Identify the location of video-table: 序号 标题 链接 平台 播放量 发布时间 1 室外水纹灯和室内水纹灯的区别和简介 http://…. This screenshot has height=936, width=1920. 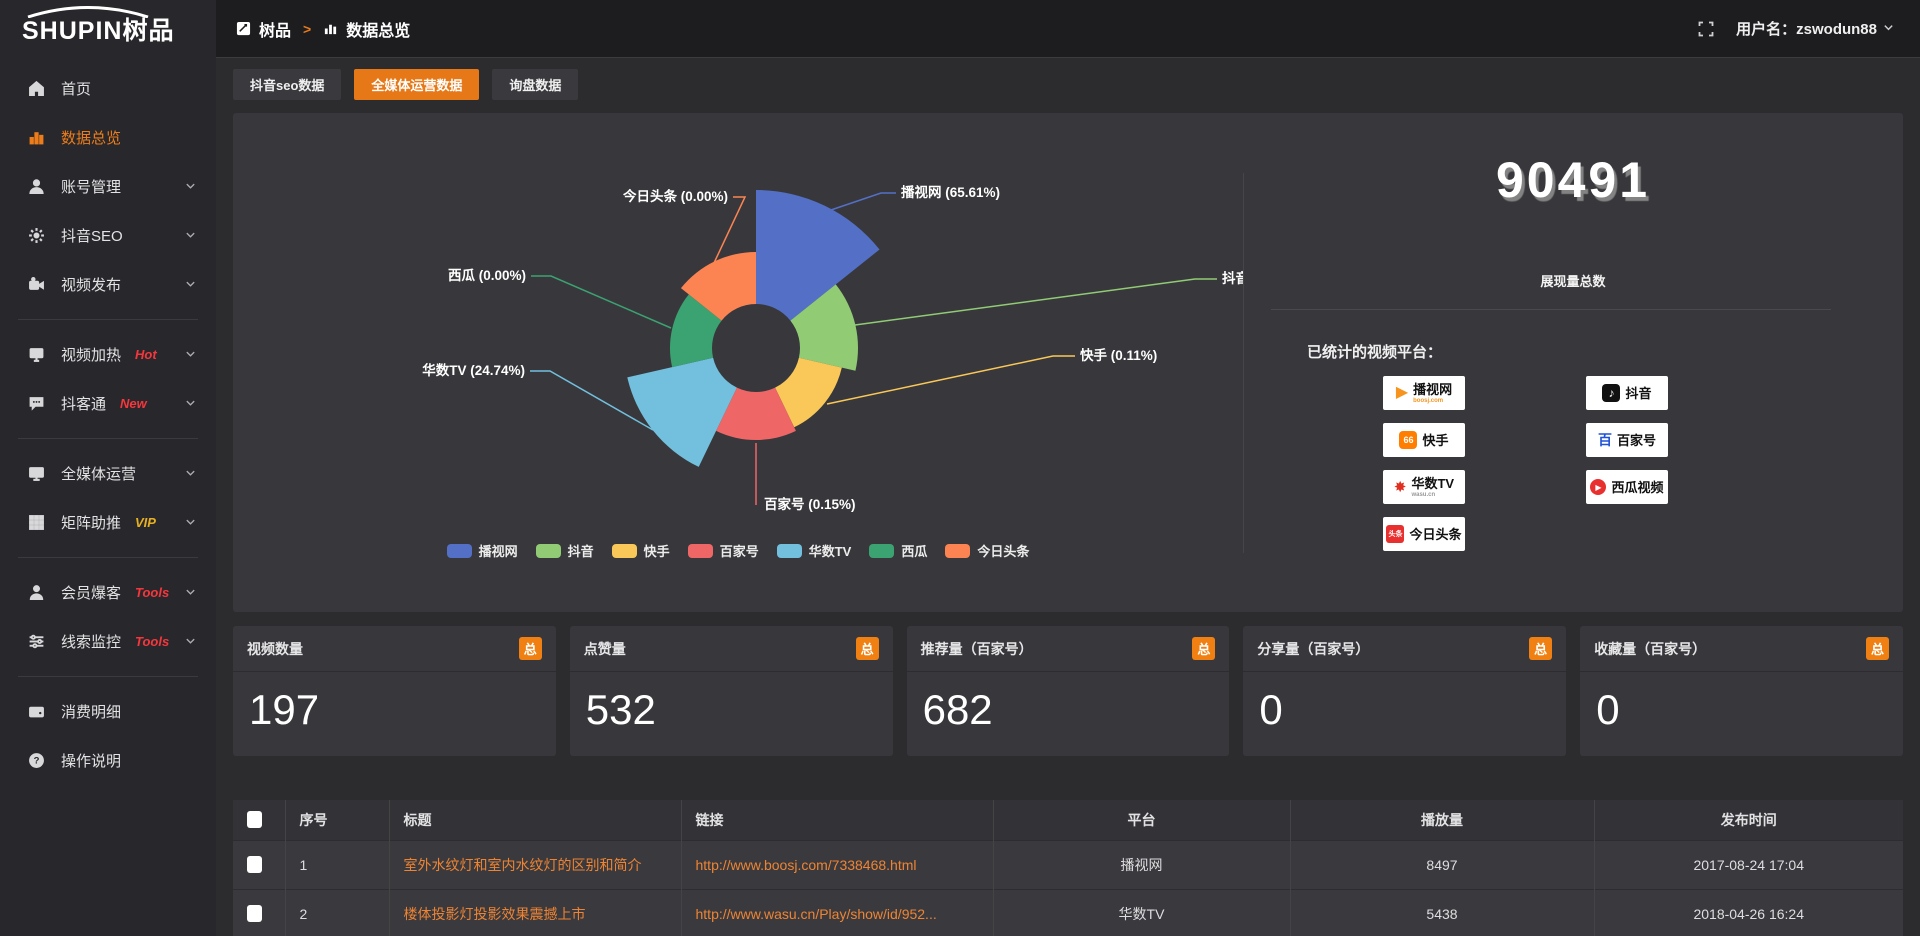
(1068, 868).